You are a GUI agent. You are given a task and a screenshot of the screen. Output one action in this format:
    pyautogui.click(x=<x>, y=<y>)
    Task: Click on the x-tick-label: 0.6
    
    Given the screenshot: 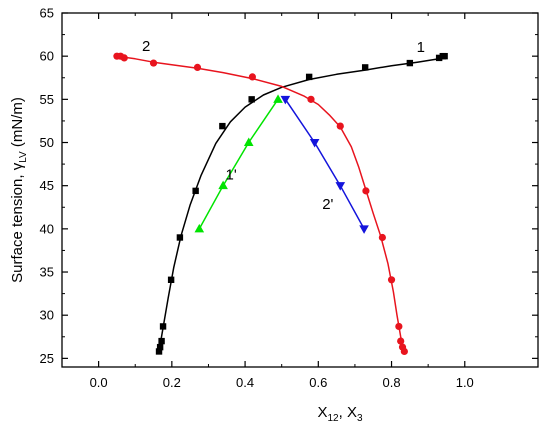 What is the action you would take?
    pyautogui.click(x=318, y=382)
    